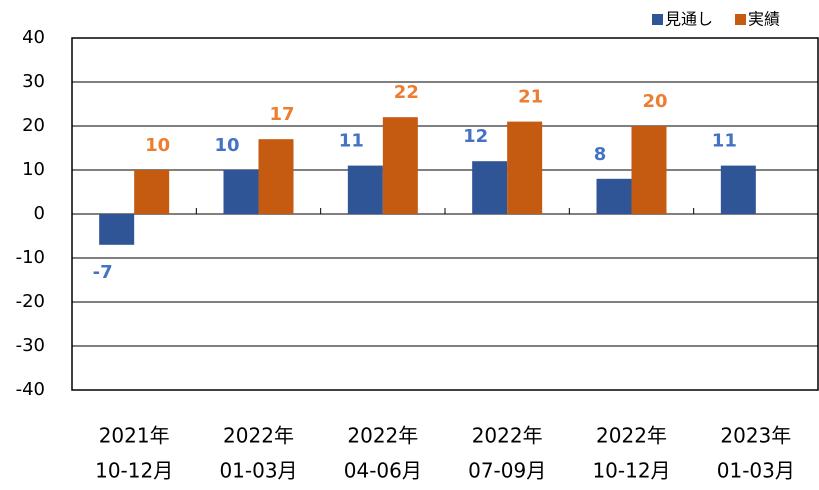 Image resolution: width=819 pixels, height=490 pixels. What do you see at coordinates (33, 125) in the screenshot?
I see `y-tick-label: 20` at bounding box center [33, 125].